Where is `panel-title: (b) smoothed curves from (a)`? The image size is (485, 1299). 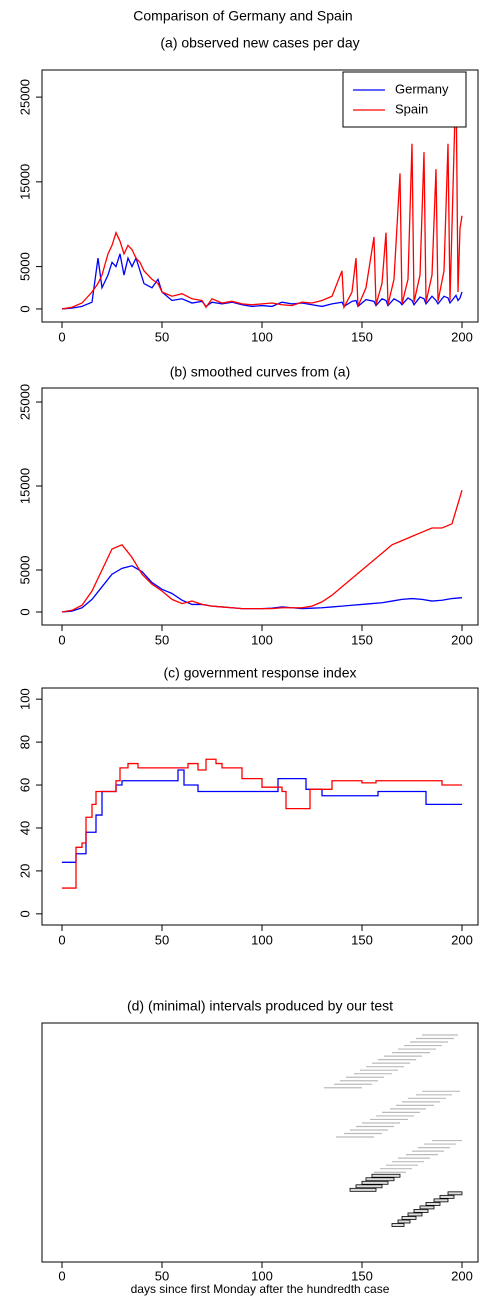
panel-title: (b) smoothed curves from (a) is located at coordinates (260, 372).